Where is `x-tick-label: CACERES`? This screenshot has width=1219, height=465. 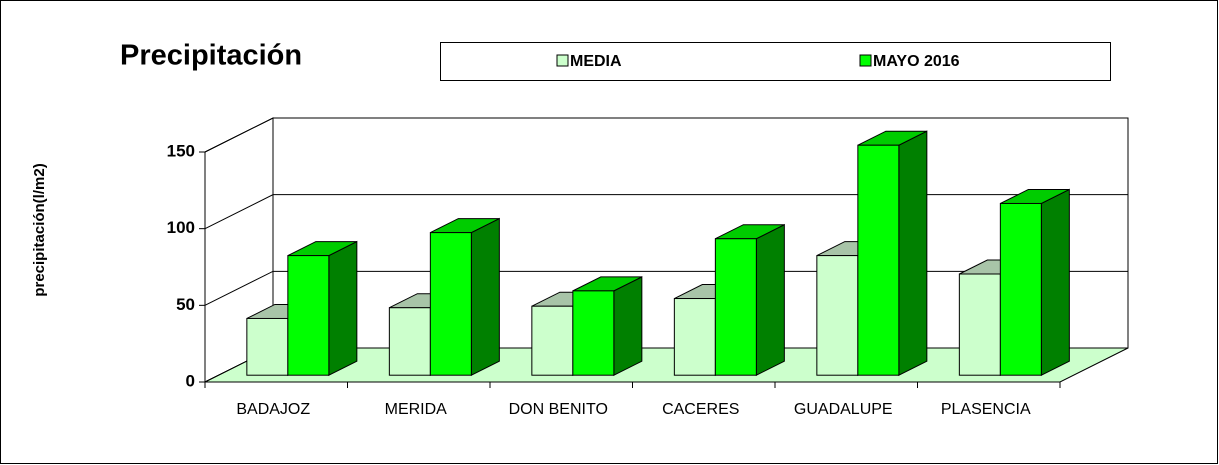 x-tick-label: CACERES is located at coordinates (700, 409).